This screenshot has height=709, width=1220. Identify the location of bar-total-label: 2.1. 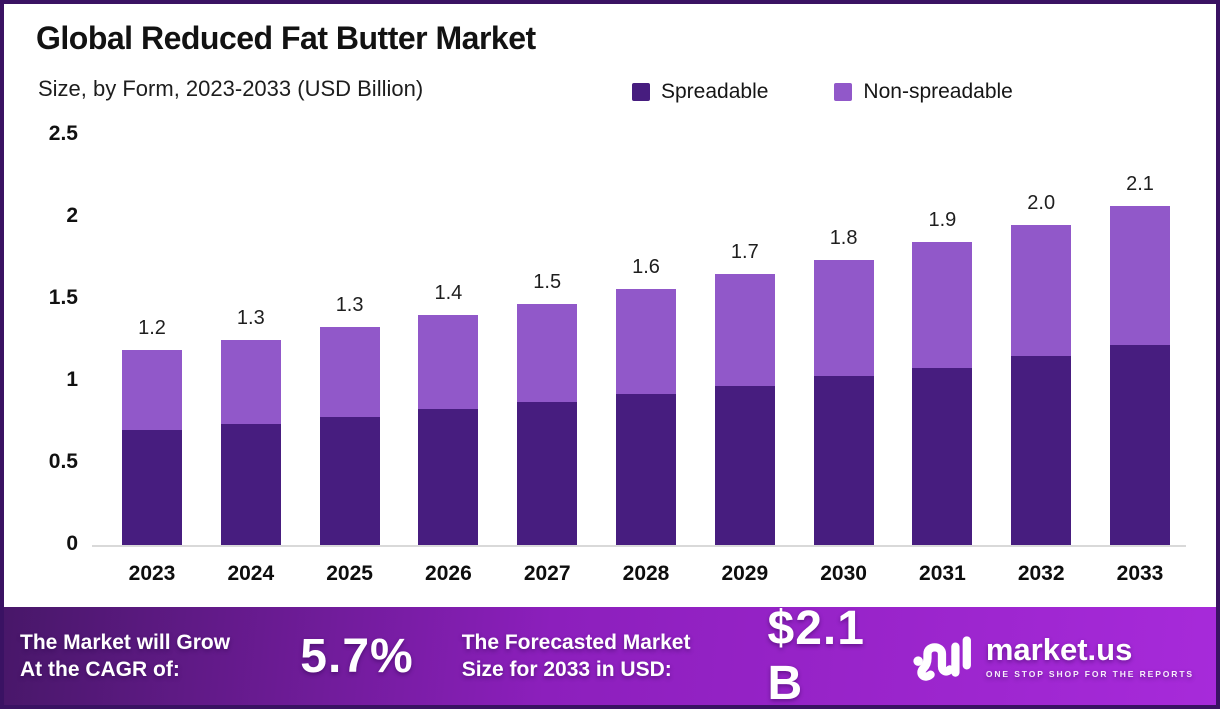
(1140, 183).